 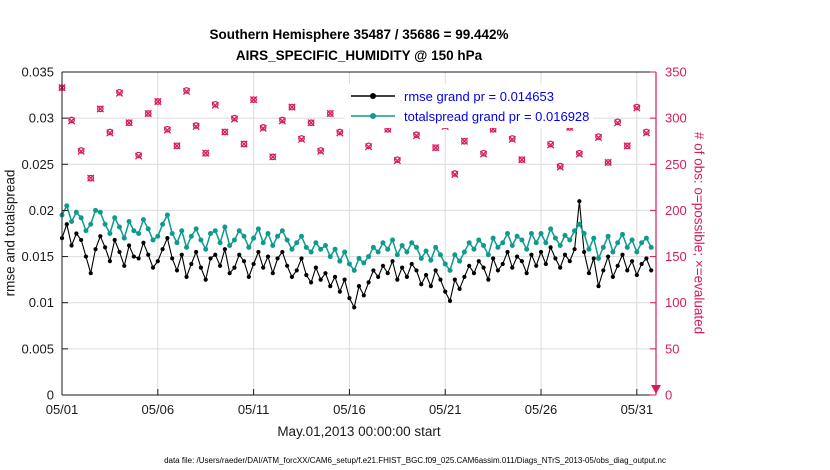 What do you see at coordinates (37, 256) in the screenshot?
I see `svg-text: 0.015` at bounding box center [37, 256].